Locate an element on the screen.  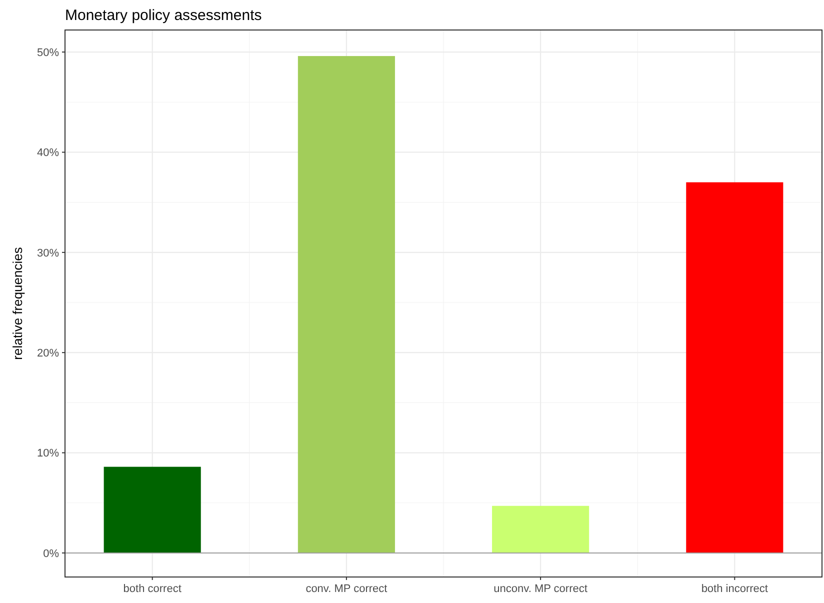
x-tick-label: both correct is located at coordinates (152, 589).